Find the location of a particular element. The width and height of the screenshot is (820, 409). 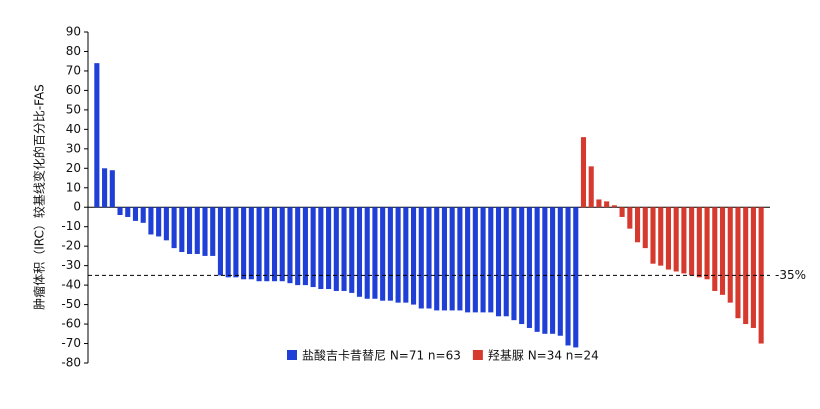

legend-label: 盐酸吉卡昔替尼 N=71 n=63 is located at coordinates (381, 355).